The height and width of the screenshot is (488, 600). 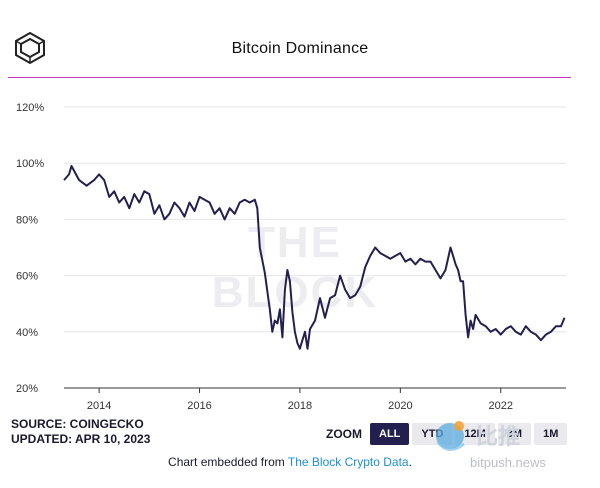 I want to click on bitpush-bird-icon, so click(x=450, y=436).